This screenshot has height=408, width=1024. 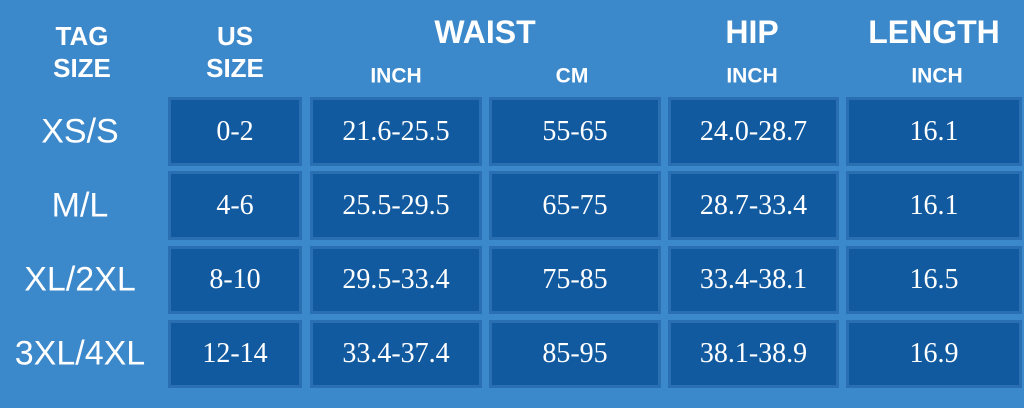 I want to click on table-cell: 12-14, so click(x=235, y=354).